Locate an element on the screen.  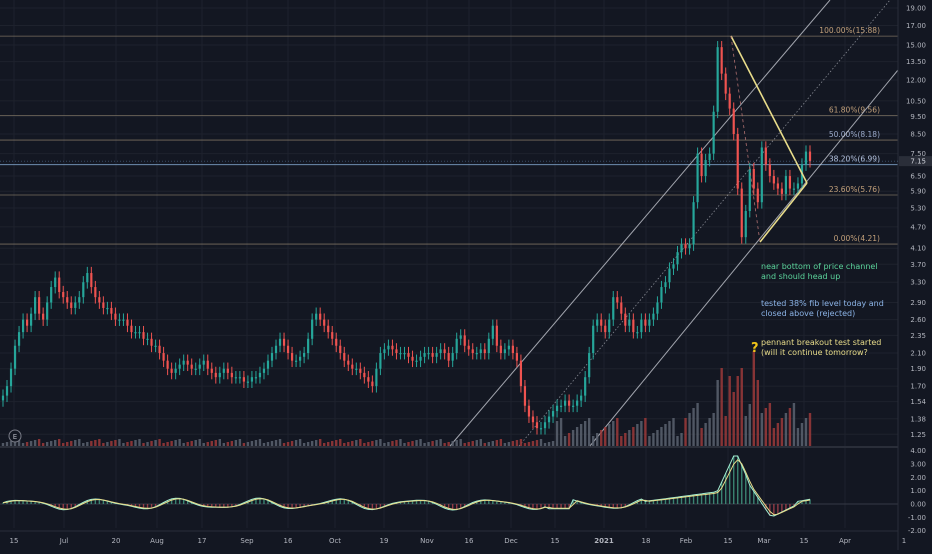
annotation-note_channel-line-1: and should head up is located at coordinates (800, 276).